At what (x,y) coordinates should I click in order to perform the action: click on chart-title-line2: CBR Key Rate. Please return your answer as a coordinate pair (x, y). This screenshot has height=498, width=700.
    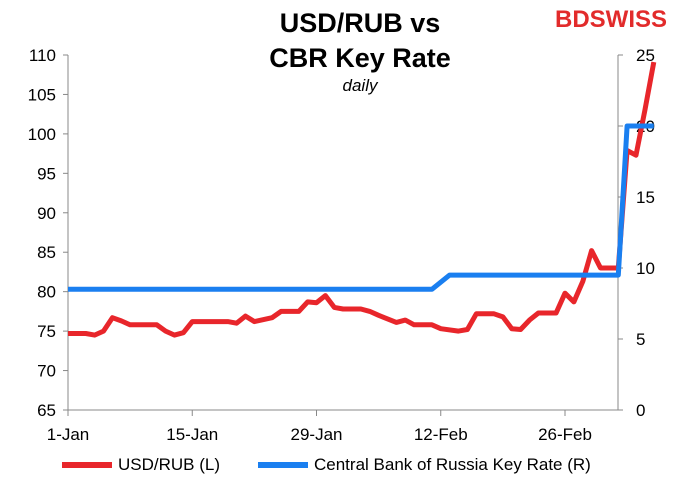
    Looking at the image, I should click on (360, 58).